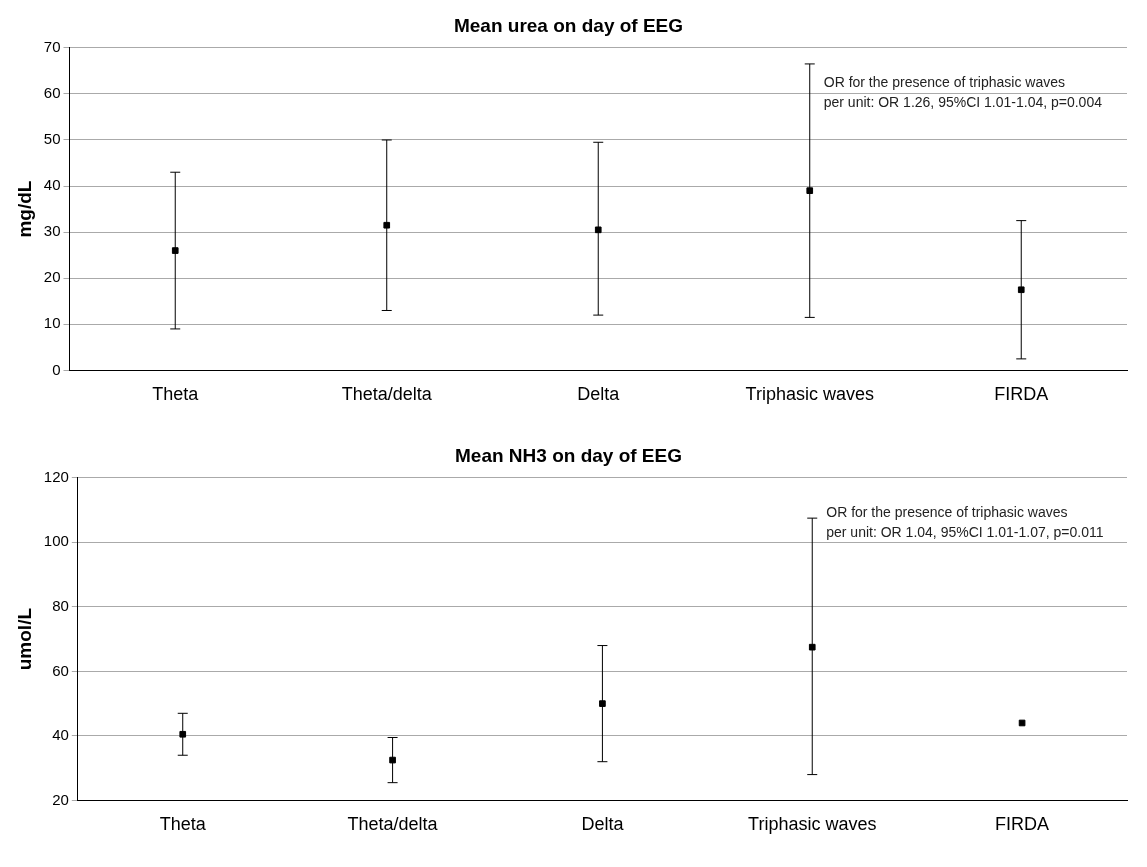 Image resolution: width=1147 pixels, height=867 pixels. What do you see at coordinates (965, 521) in the screenshot?
I see `annotation: OR for the presence of triphasic waves per unit: OR 1.04, 95%CI 1.01-1.07, p=0.011` at bounding box center [965, 521].